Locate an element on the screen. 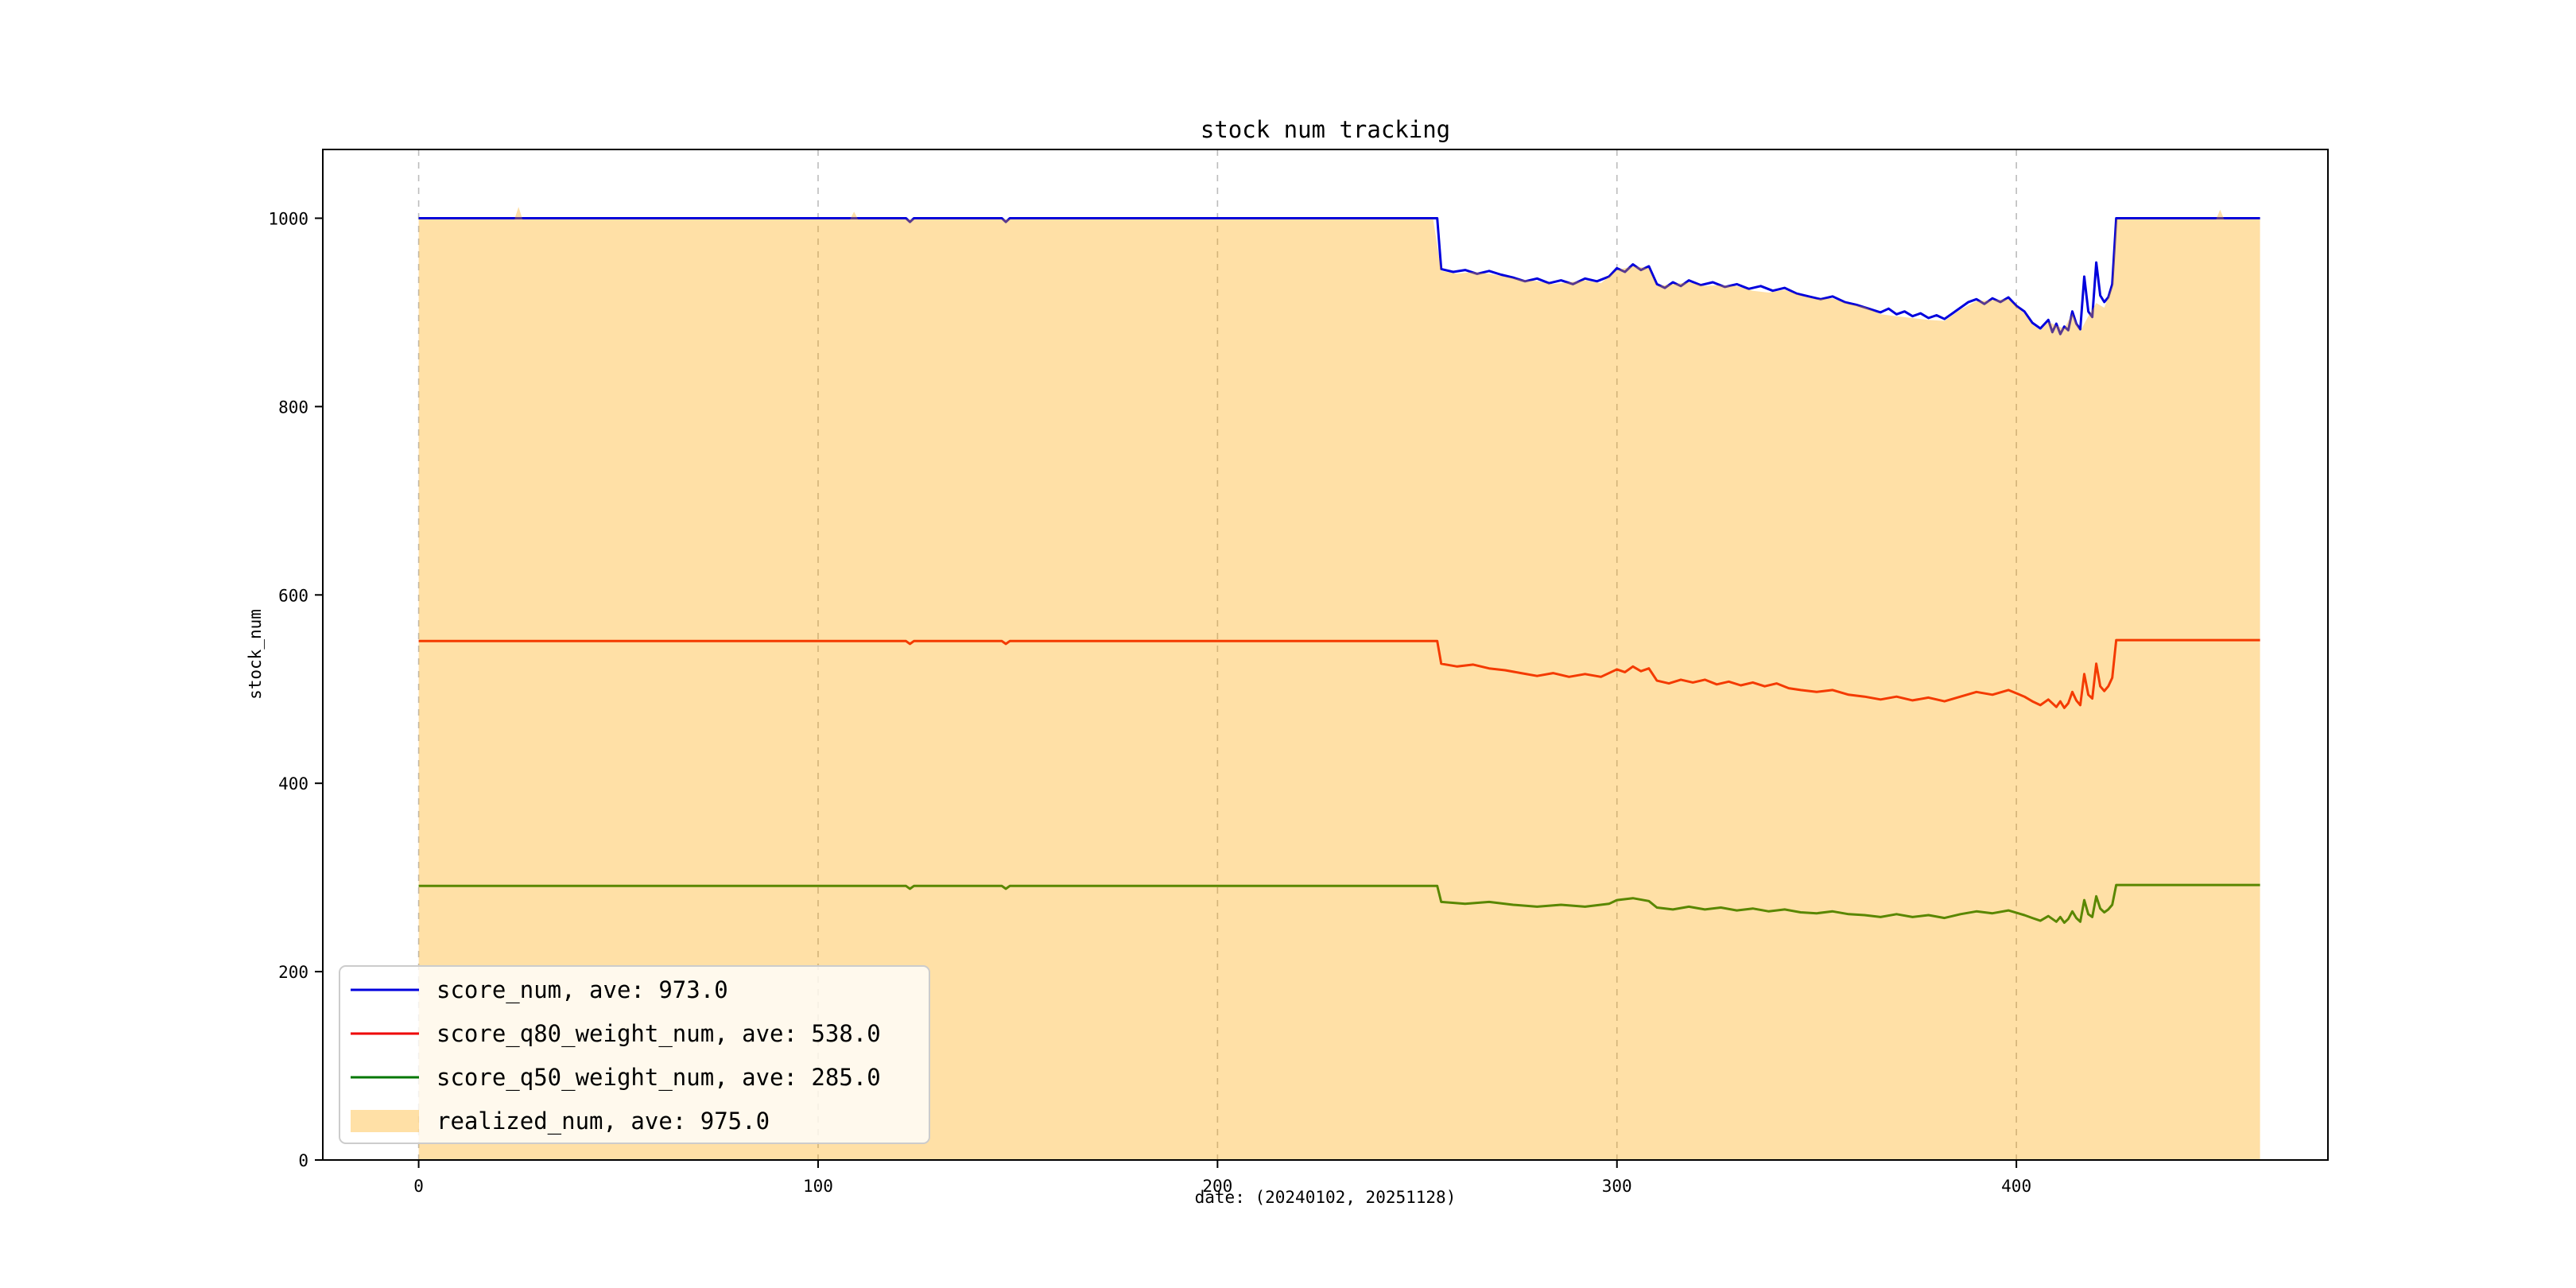 This screenshot has width=2576, height=1288. y-axis-tick-label: 400 is located at coordinates (293, 784).